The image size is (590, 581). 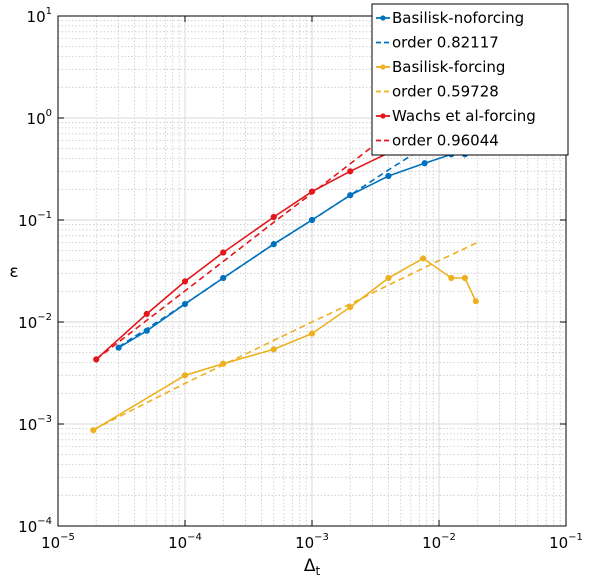 What do you see at coordinates (321, 537) in the screenshot?
I see `x-tick-exponent: −3` at bounding box center [321, 537].